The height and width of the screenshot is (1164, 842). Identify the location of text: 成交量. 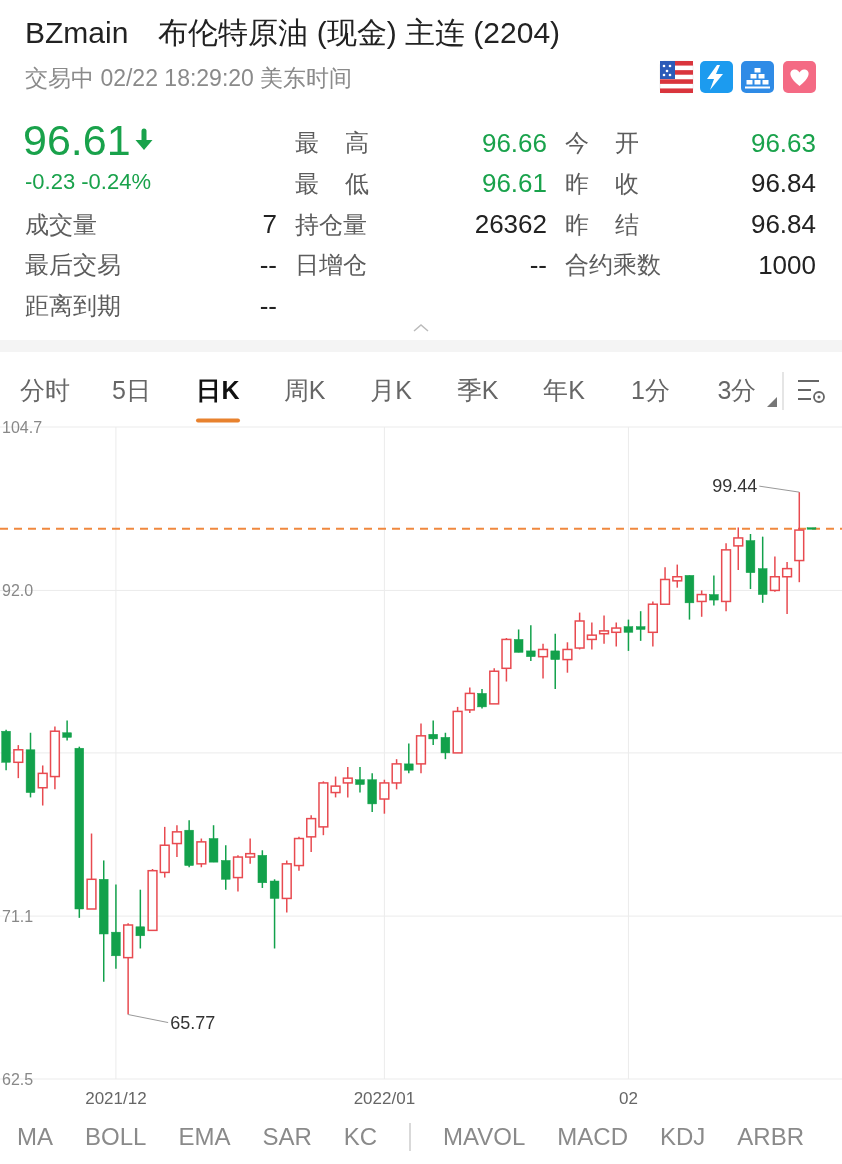
(61, 224).